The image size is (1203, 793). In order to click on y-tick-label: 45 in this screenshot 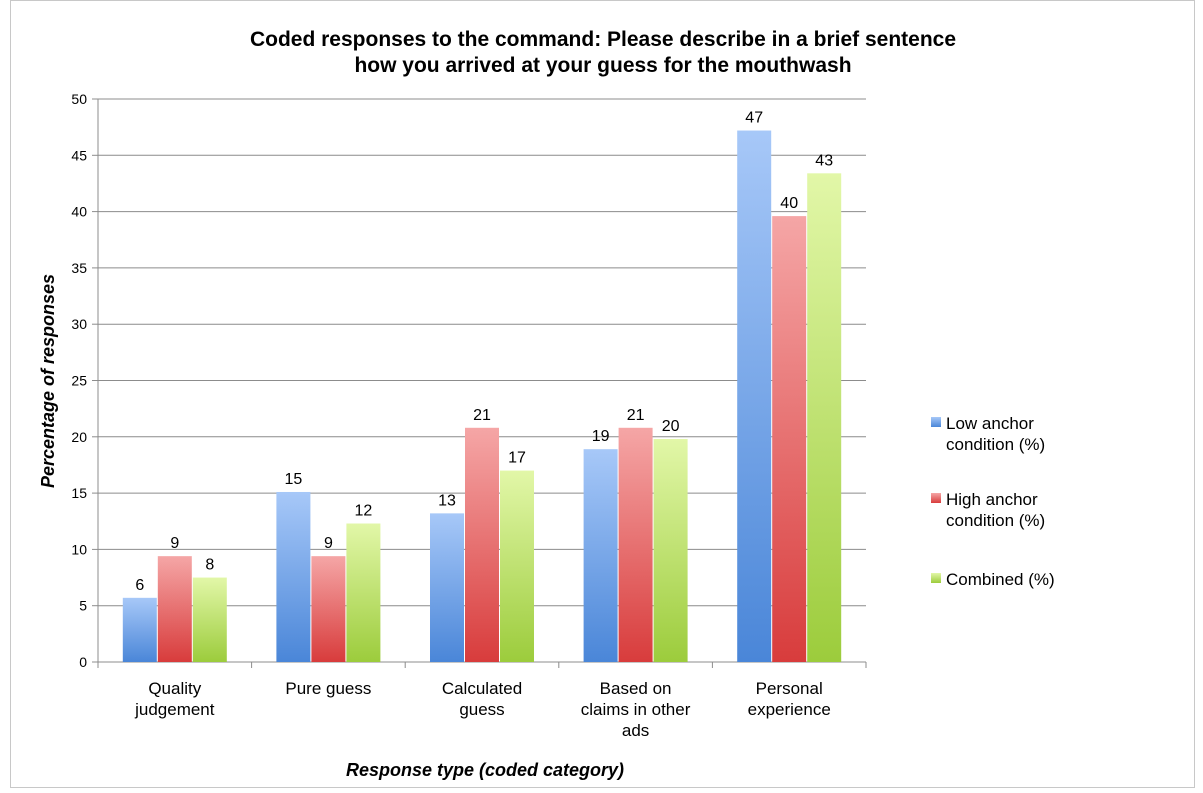, I will do `click(79, 155)`.